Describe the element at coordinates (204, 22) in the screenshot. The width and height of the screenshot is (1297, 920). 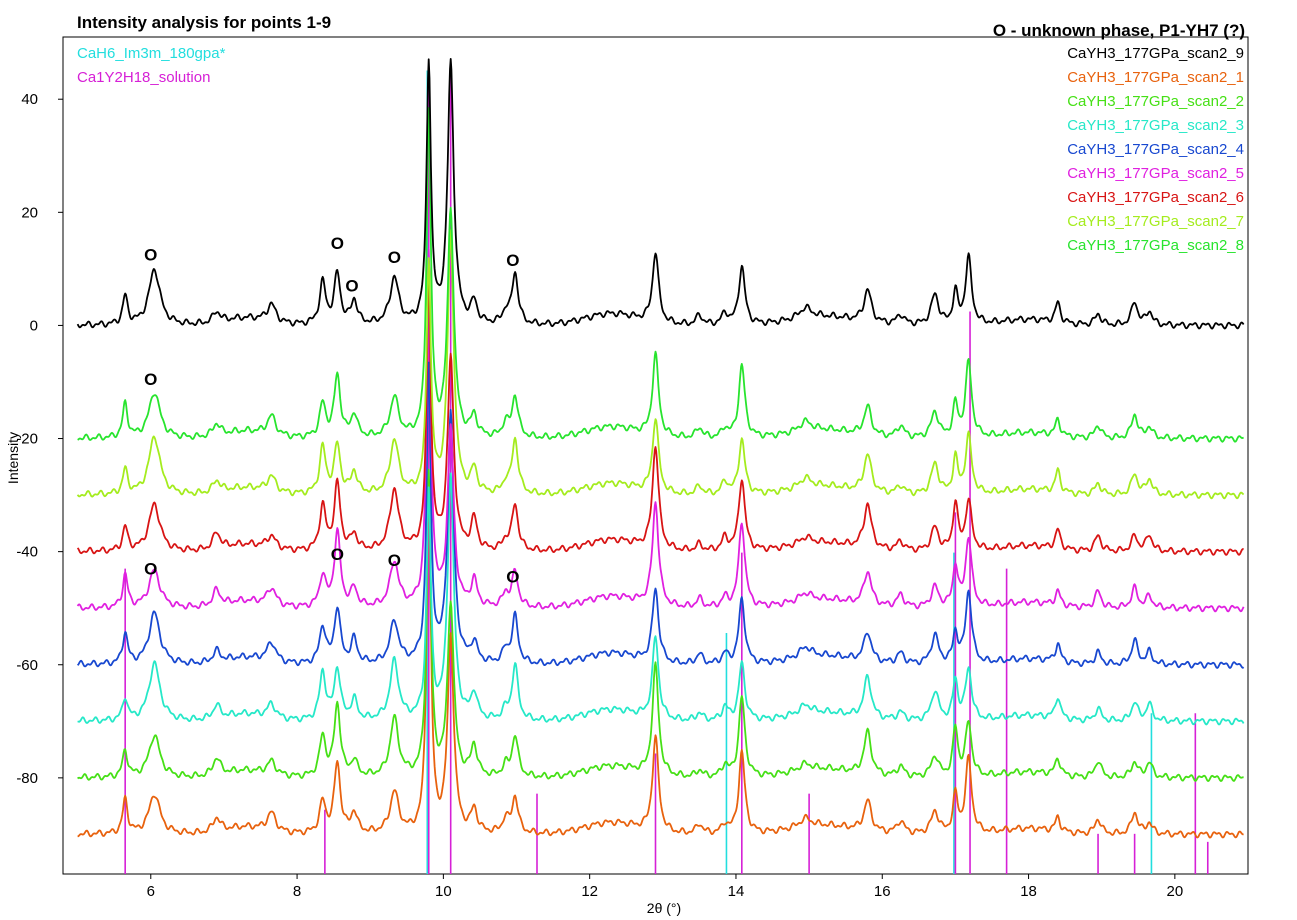
I see `chart-title: Intensity analysis for points 1-9` at that location.